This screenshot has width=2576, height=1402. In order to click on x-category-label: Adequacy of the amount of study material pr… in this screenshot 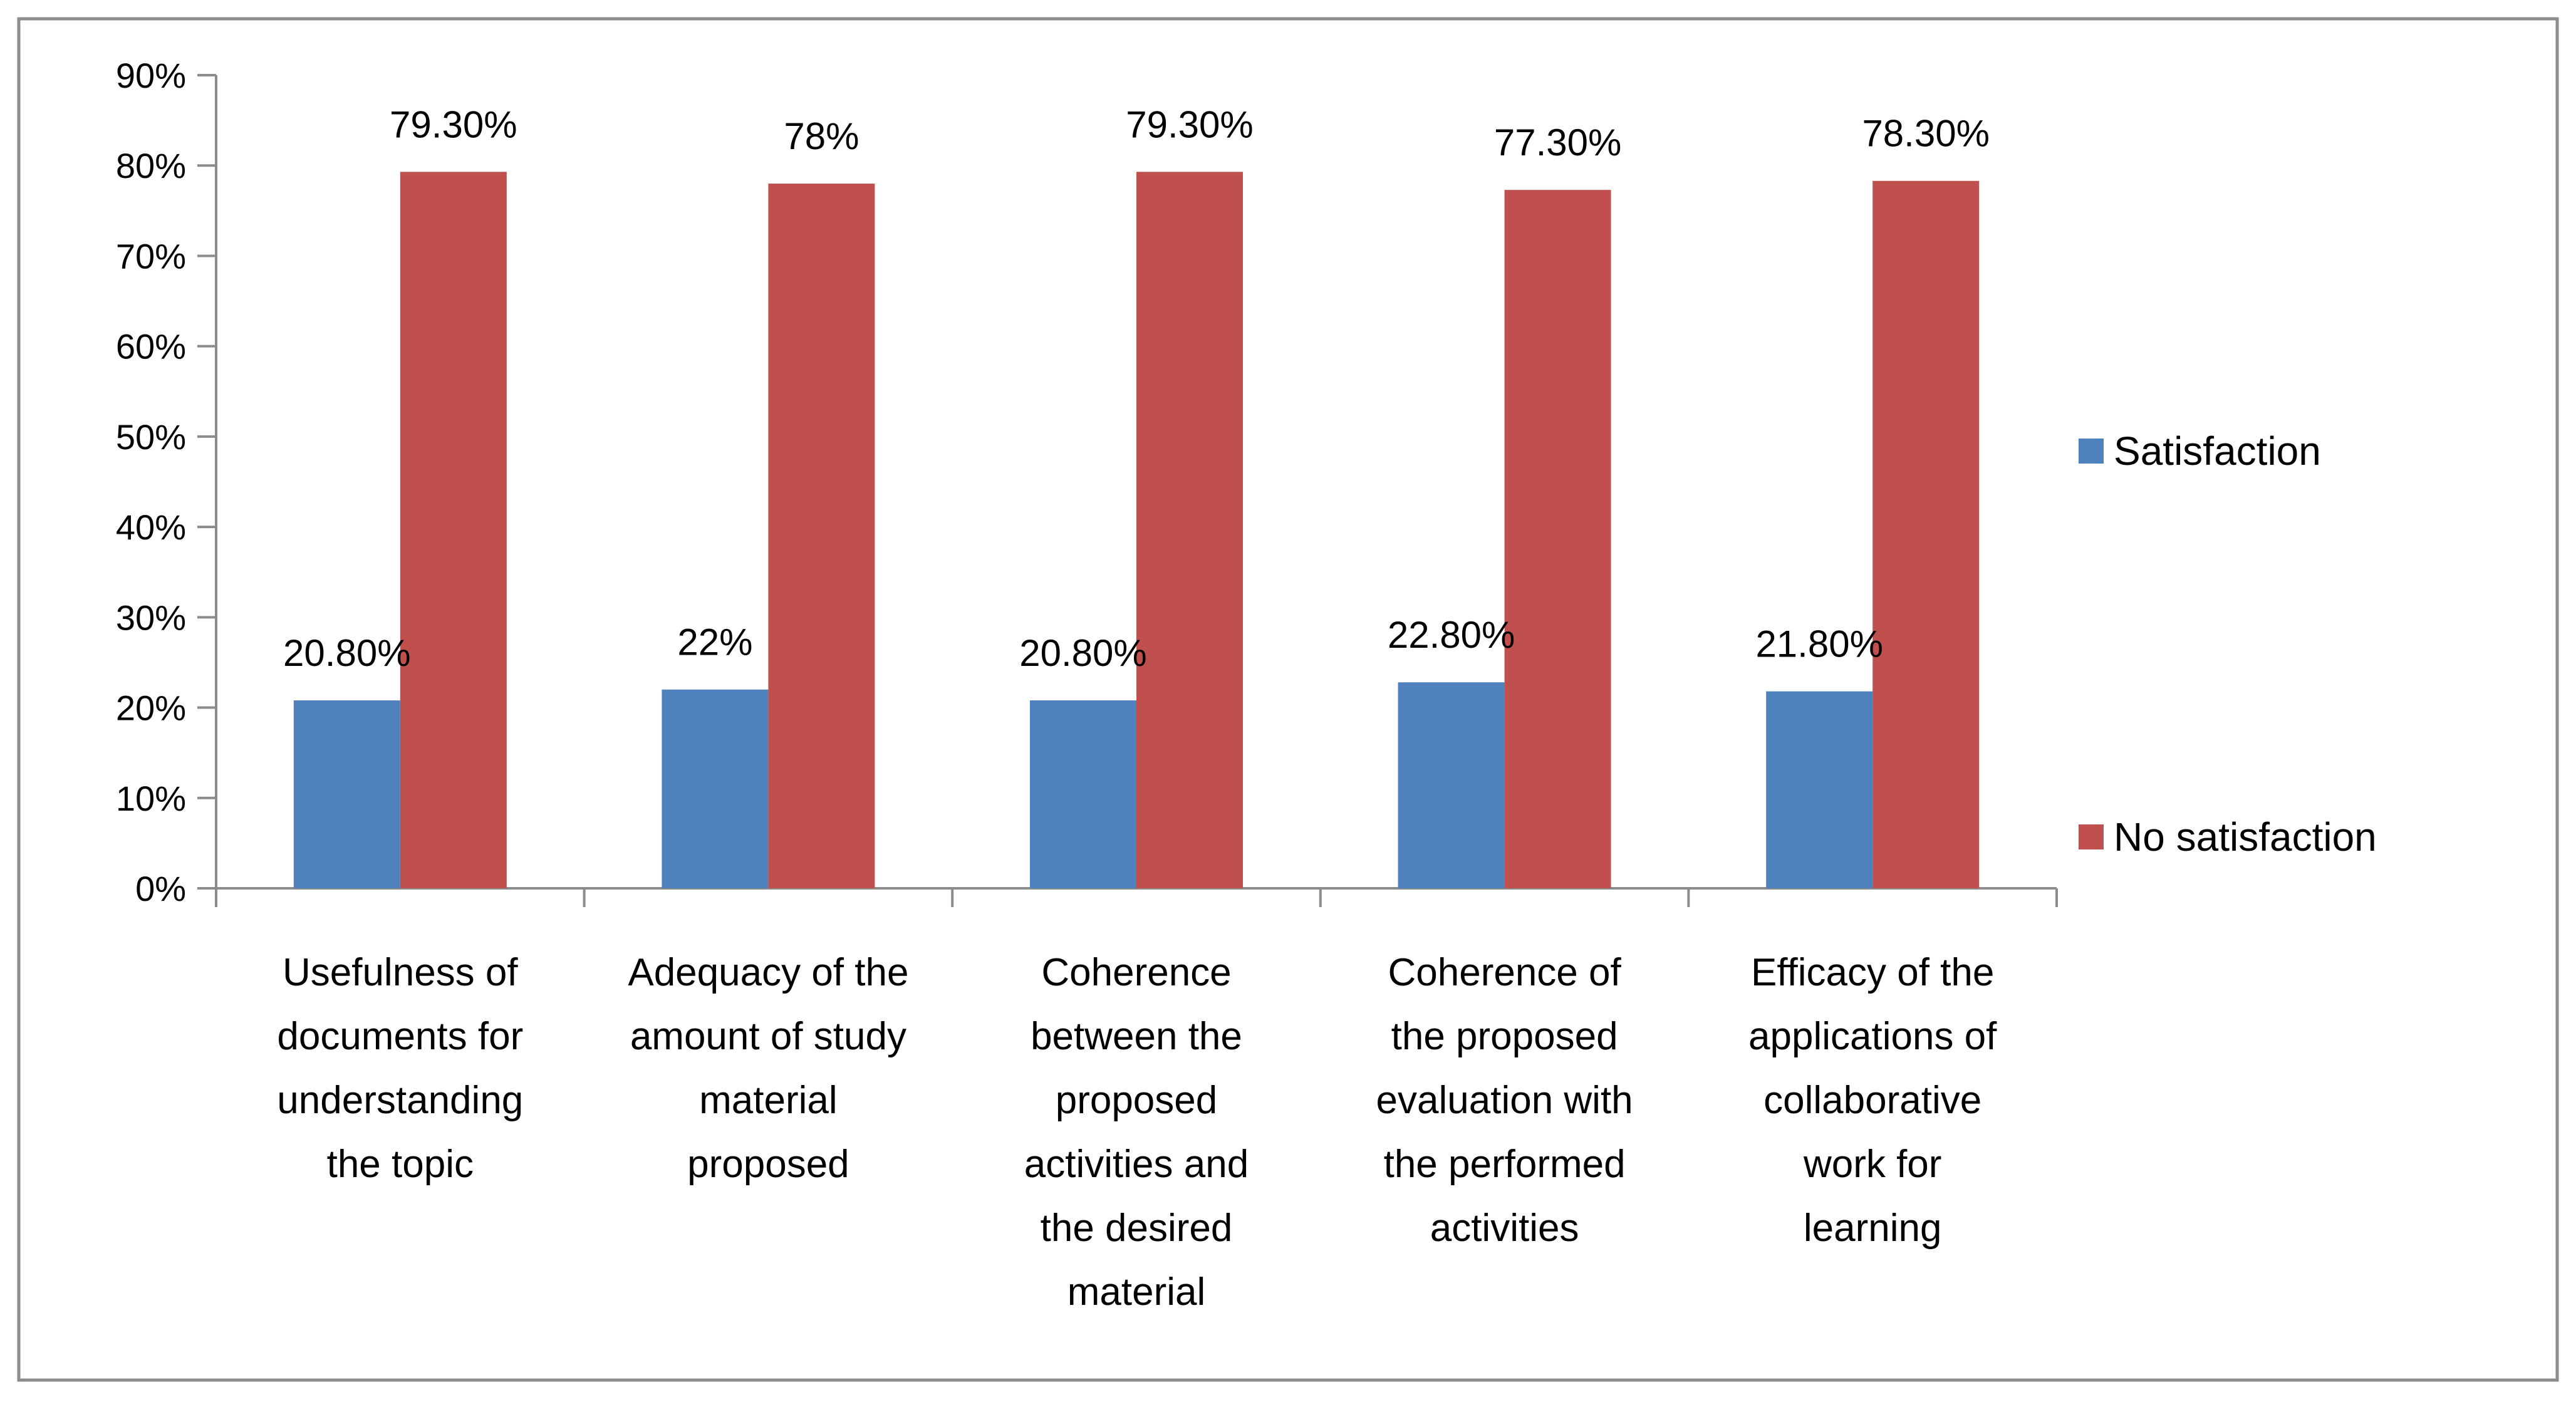, I will do `click(768, 1068)`.